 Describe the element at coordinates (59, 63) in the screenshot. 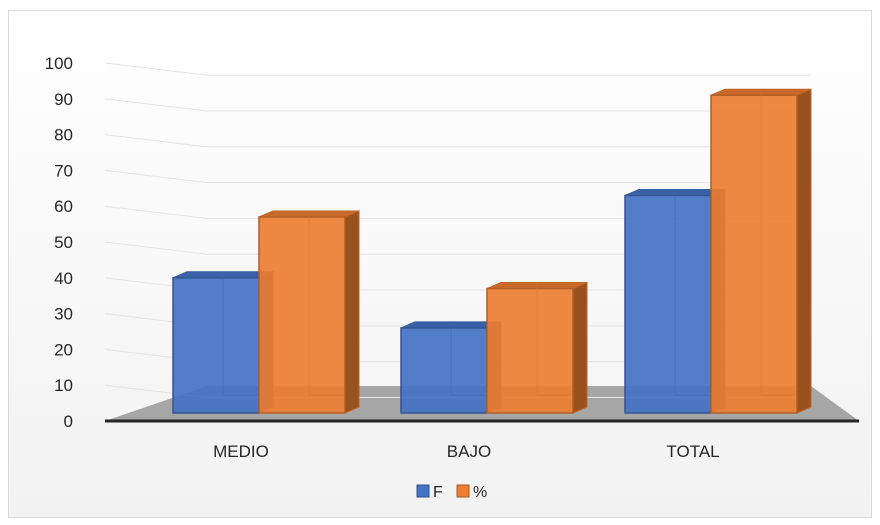

I see `y-tick-label: 100` at that location.